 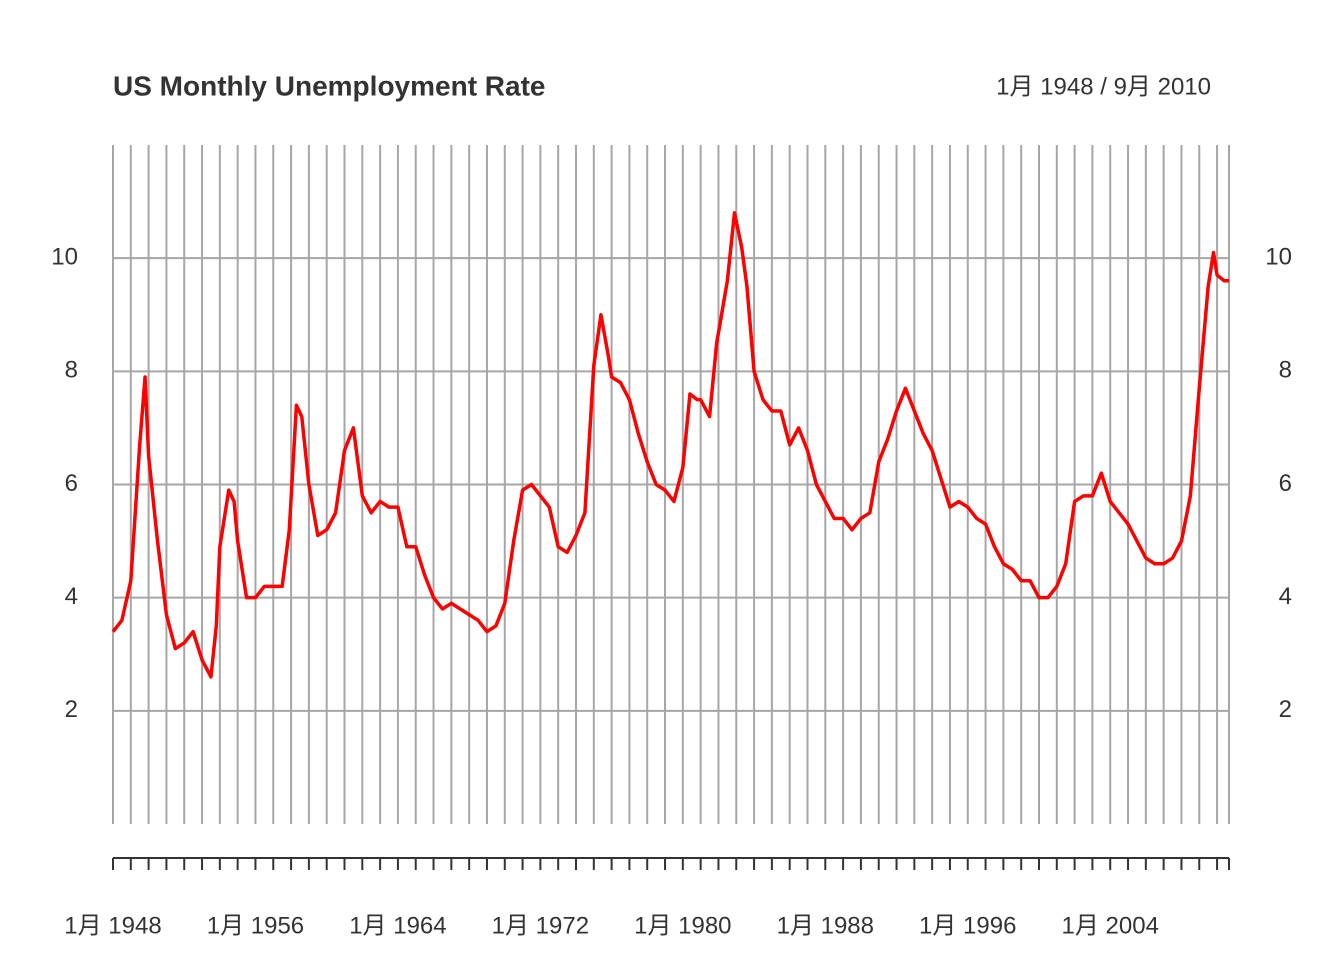 I want to click on x-tick-label: 1月 2004, so click(x=1110, y=925).